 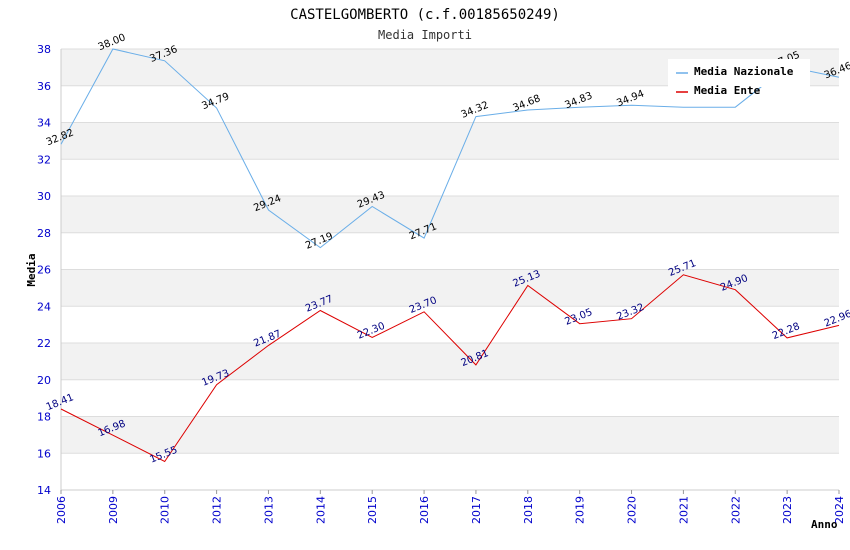 What do you see at coordinates (632, 510) in the screenshot?
I see `x-tick-label: 2020` at bounding box center [632, 510].